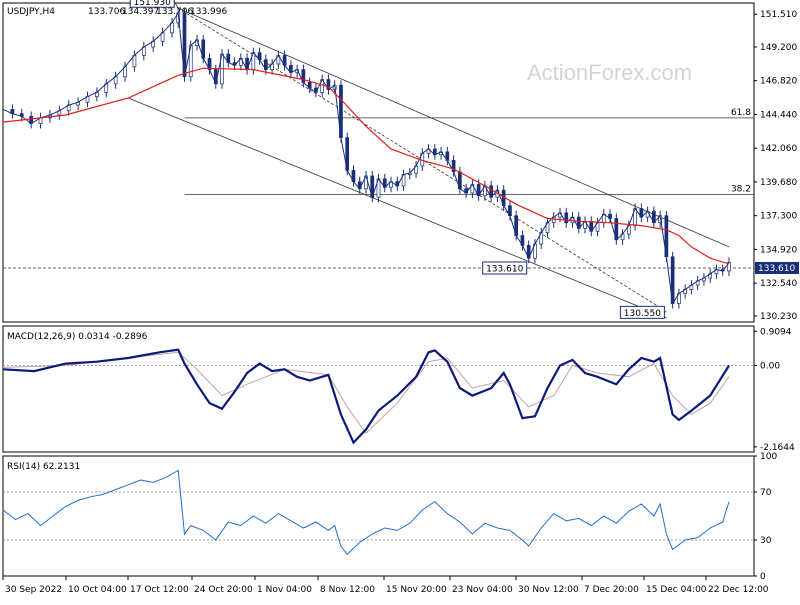 The image size is (800, 605). Describe the element at coordinates (778, 217) in the screenshot. I see `price-y-tick-label: 137.300` at that location.